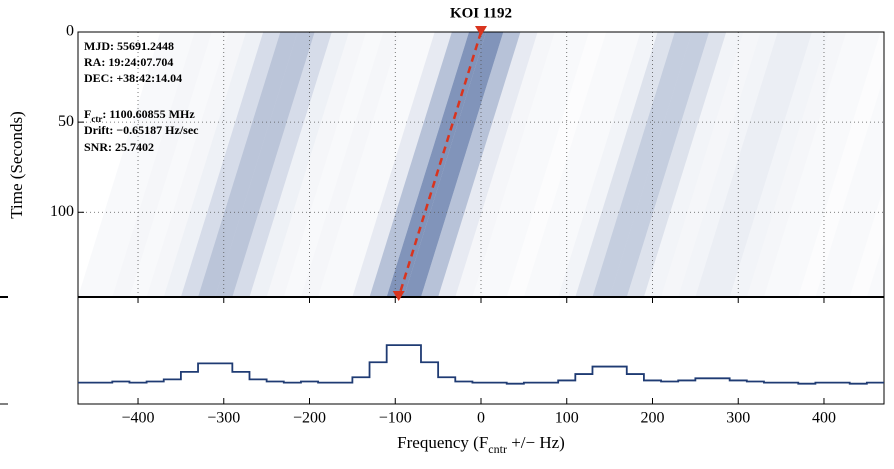  I want to click on drift-line, so click(440, 164).